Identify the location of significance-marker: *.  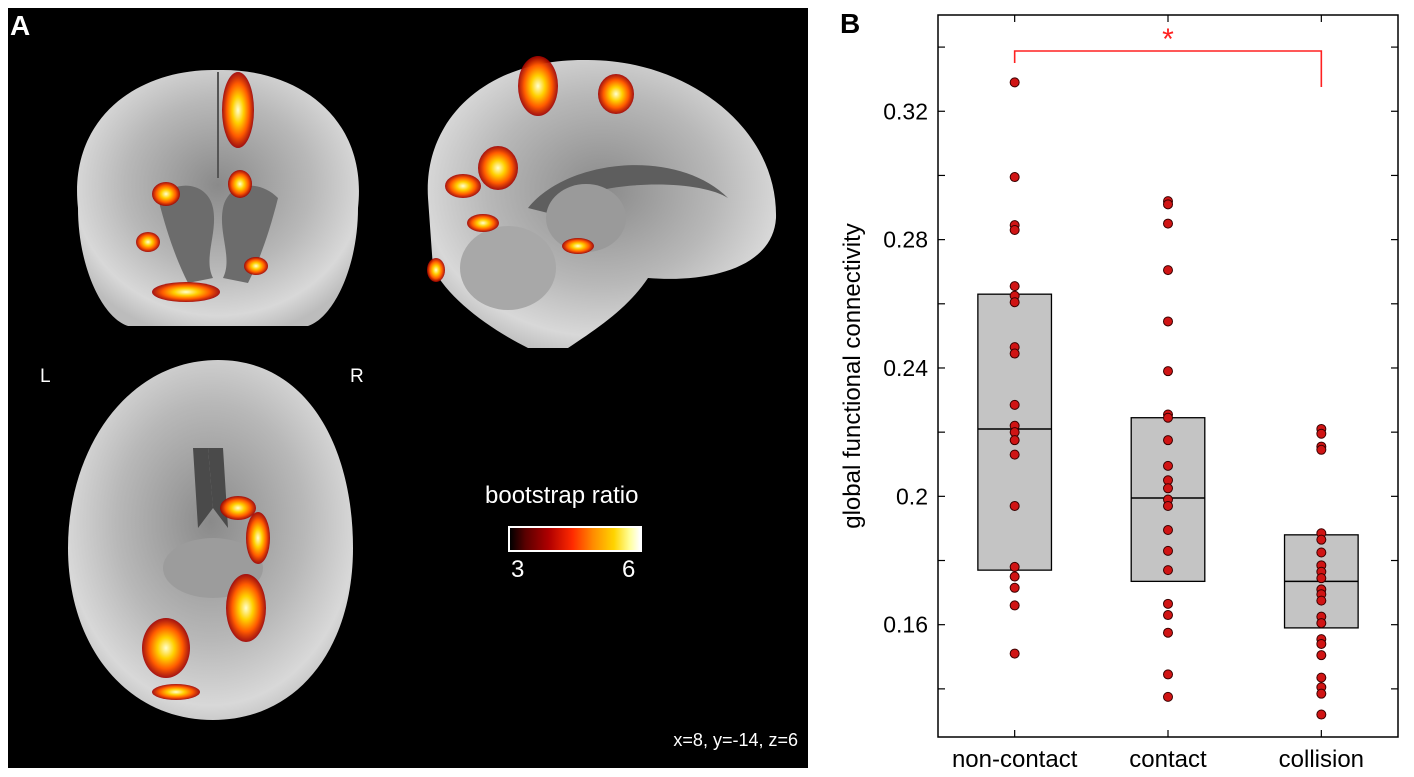
(1168, 39).